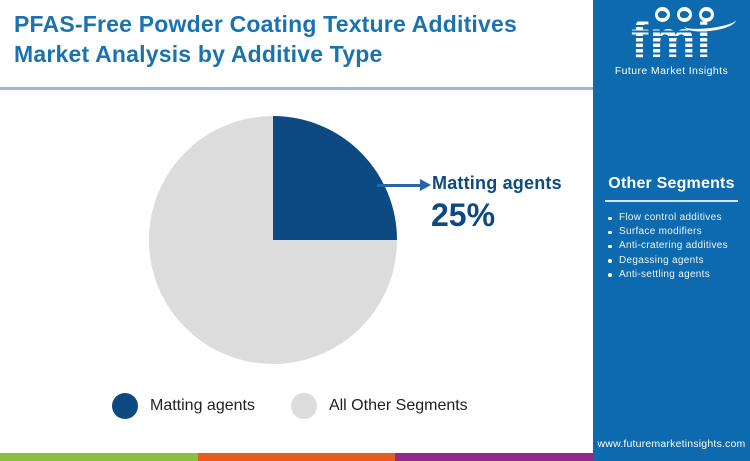 The height and width of the screenshot is (461, 750). Describe the element at coordinates (671, 201) in the screenshot. I see `other-segments-divider` at that location.